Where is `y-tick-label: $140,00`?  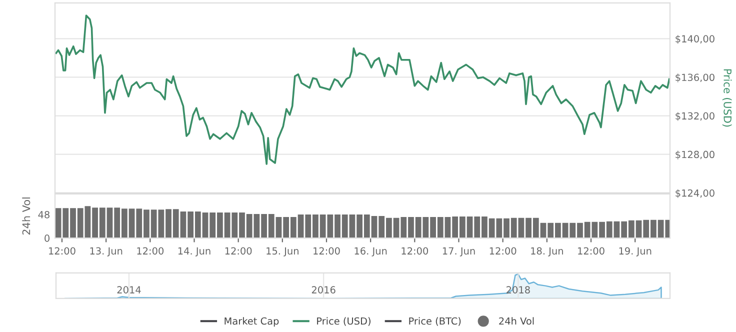
y-tick-label: $140,00 is located at coordinates (695, 39).